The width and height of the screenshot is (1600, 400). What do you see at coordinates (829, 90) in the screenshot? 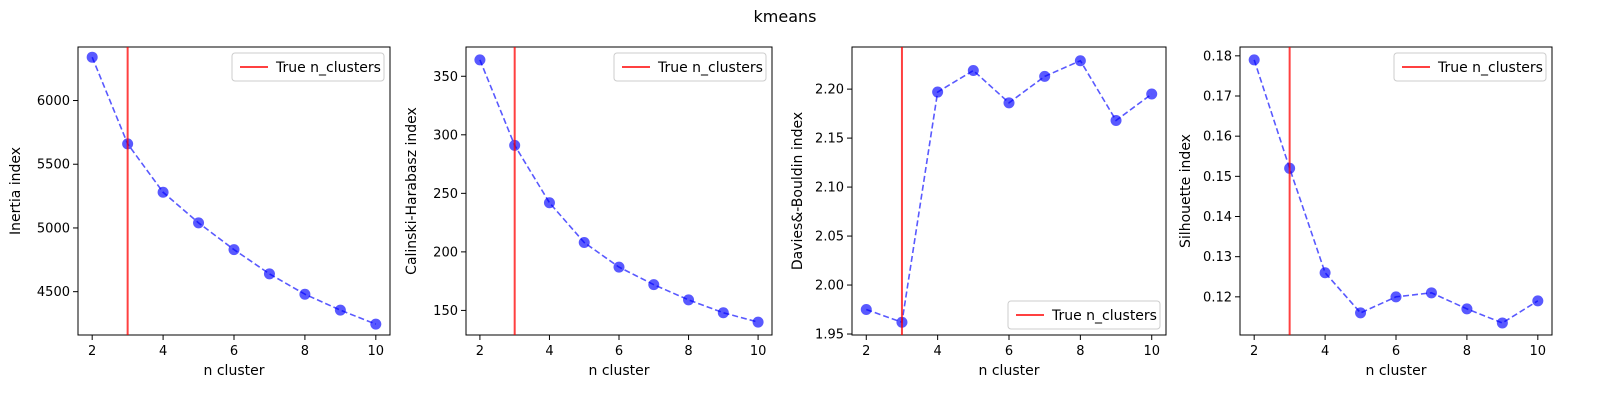
I see `y-tick-label: 2.20` at bounding box center [829, 90].